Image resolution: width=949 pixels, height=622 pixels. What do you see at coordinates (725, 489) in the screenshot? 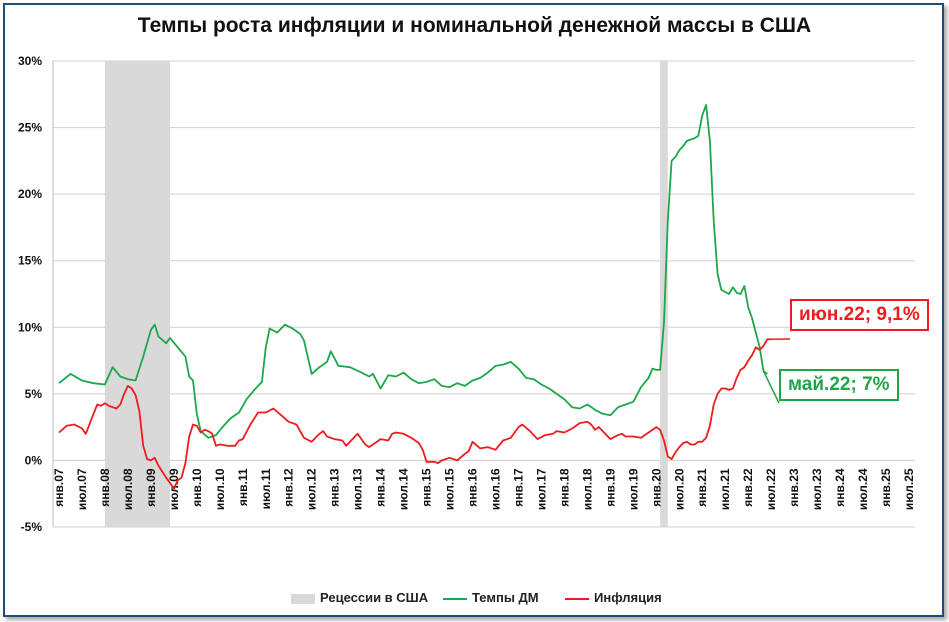
I see `x-tick-label: июл.21` at bounding box center [725, 489].